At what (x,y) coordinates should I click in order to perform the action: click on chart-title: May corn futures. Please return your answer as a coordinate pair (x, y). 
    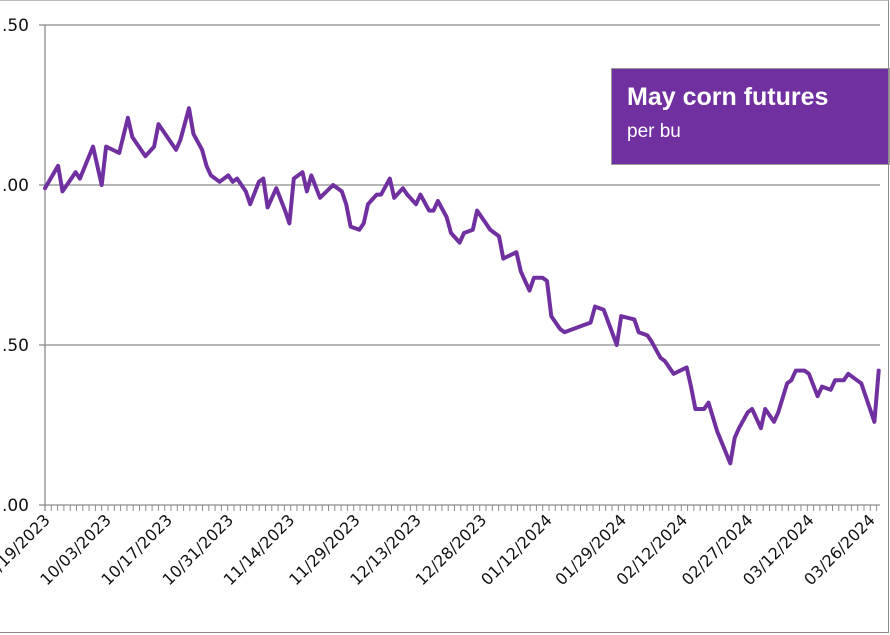
    Looking at the image, I should click on (728, 97).